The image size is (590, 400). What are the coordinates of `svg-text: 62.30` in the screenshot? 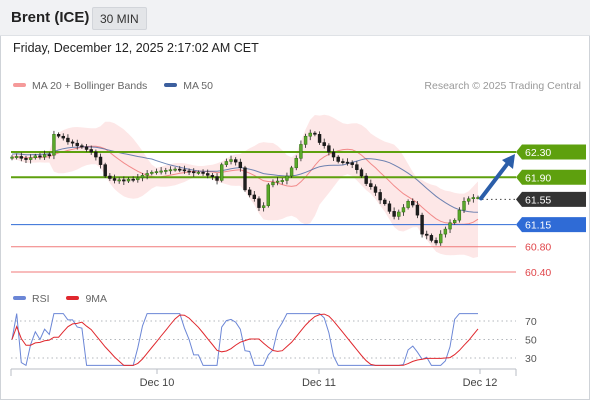 It's located at (538, 153).